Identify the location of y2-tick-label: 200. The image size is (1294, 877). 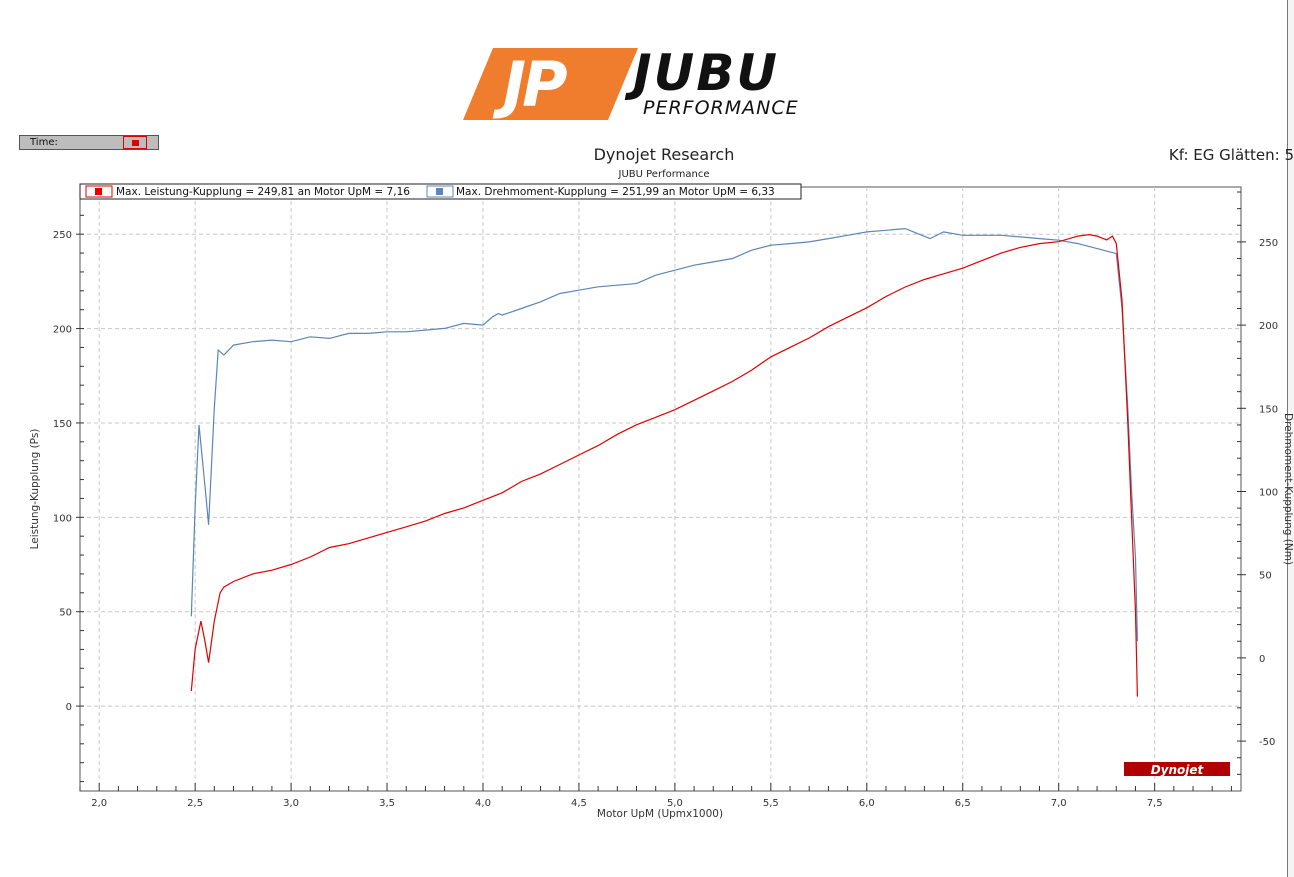
(1268, 326).